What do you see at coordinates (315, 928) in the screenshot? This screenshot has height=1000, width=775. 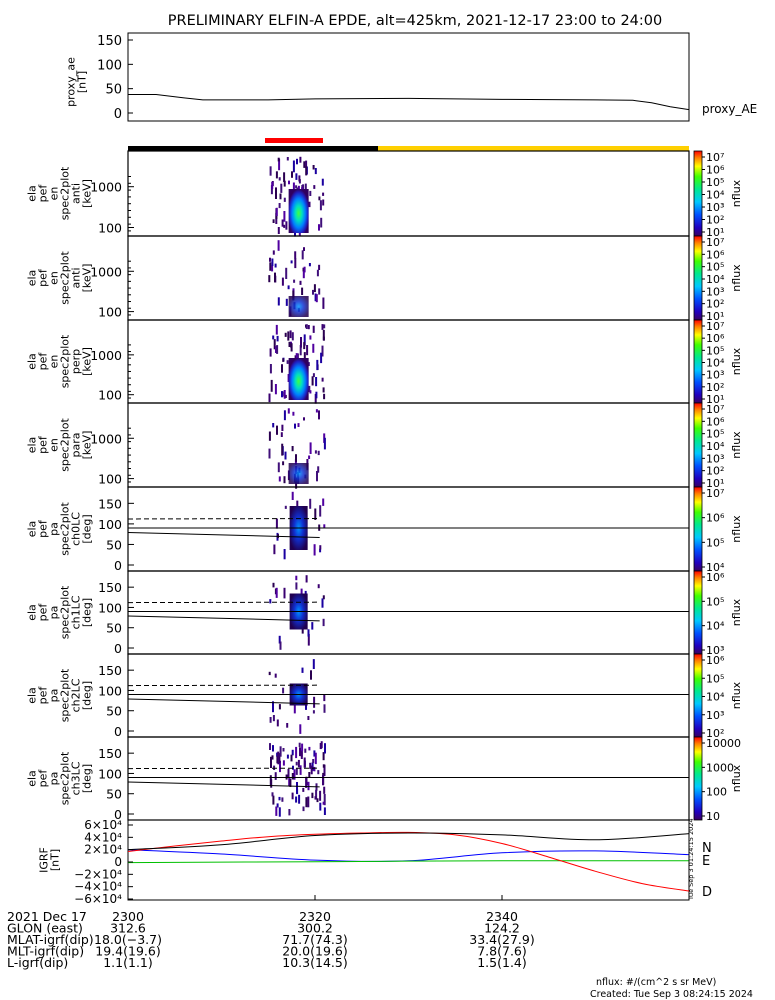 I see `xaxis-row-value: 300.2` at bounding box center [315, 928].